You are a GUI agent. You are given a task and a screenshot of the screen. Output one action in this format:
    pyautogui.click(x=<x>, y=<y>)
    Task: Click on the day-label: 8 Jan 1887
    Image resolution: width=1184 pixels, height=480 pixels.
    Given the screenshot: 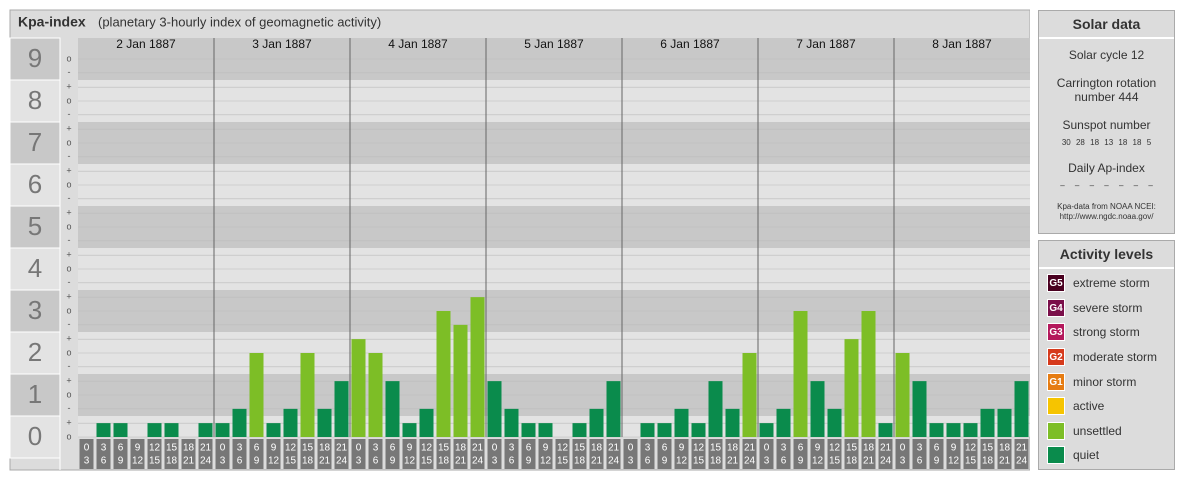 What is the action you would take?
    pyautogui.click(x=962, y=44)
    